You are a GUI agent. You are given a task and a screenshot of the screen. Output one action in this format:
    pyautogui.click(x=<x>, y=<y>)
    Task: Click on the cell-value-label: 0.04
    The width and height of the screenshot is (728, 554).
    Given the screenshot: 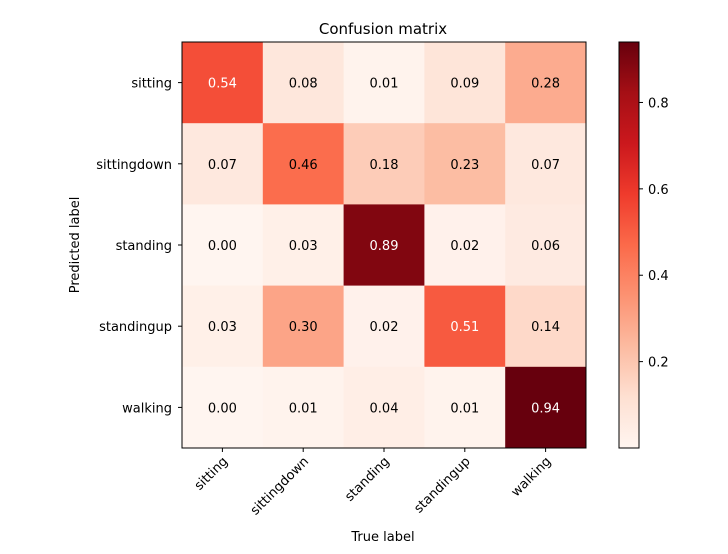 What is the action you would take?
    pyautogui.click(x=384, y=408)
    